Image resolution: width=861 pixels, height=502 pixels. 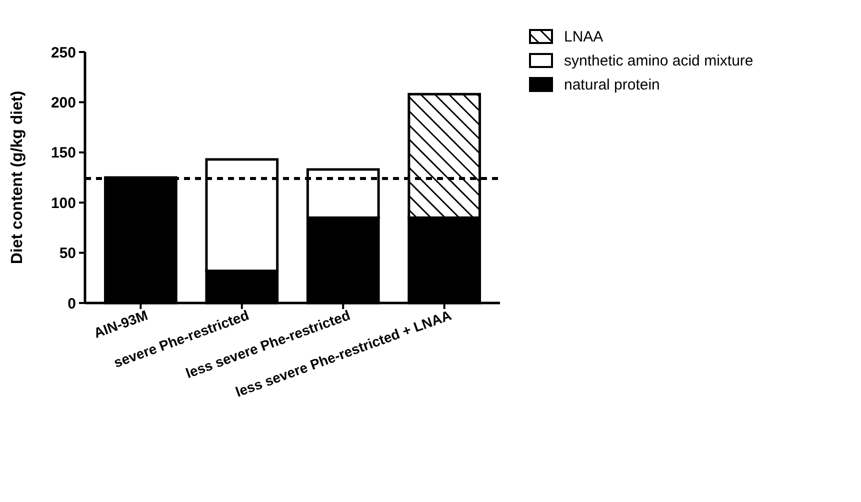 I want to click on y-tick-label: 0, so click(x=72, y=303).